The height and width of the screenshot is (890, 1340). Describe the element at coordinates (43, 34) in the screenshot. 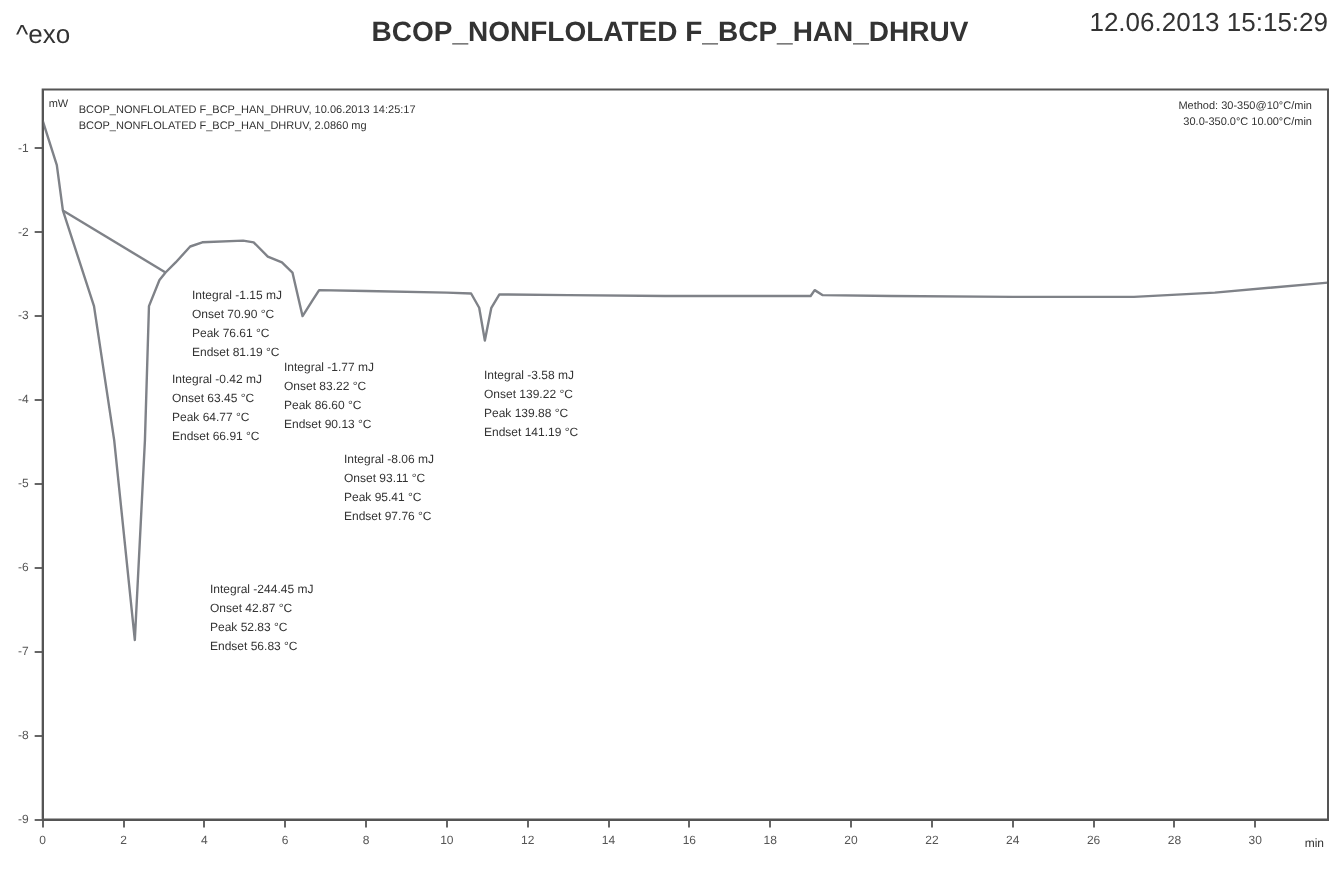

I see `text: ^exo` at that location.